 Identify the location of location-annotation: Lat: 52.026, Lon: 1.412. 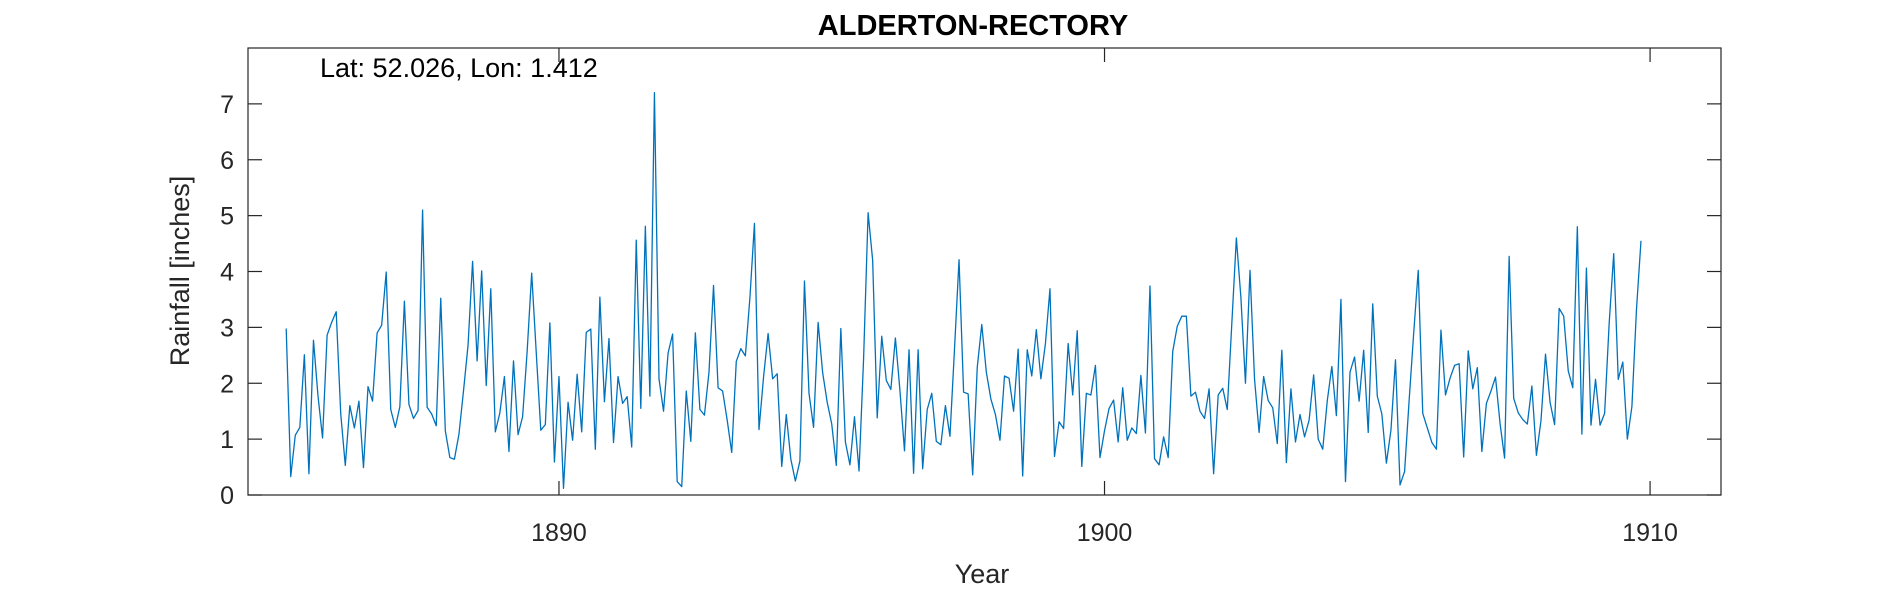
(459, 68).